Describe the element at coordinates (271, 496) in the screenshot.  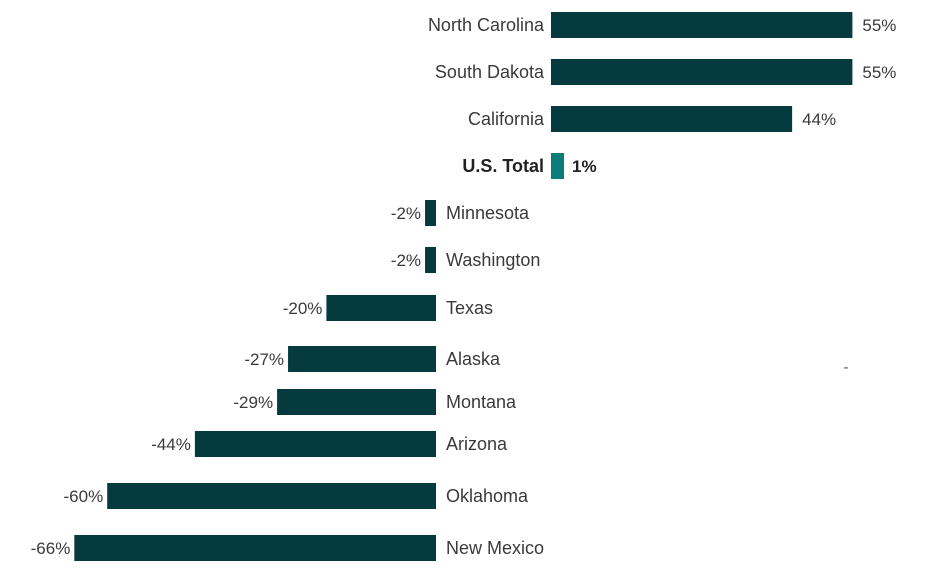
I see `bar-oklahoma` at that location.